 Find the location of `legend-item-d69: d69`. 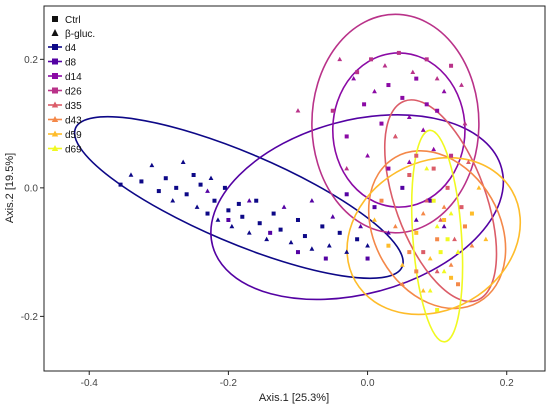

legend-item-d69: d69 is located at coordinates (65, 150).